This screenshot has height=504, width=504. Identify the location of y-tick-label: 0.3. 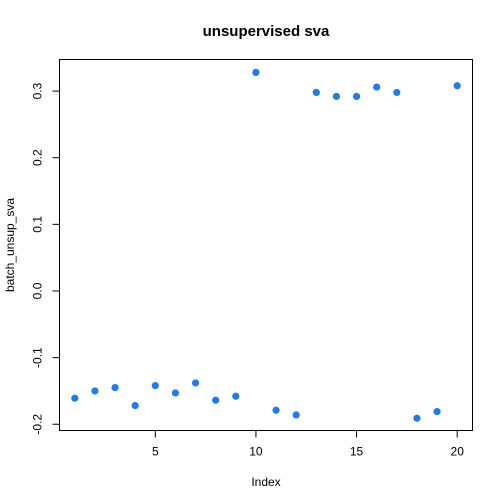
(38, 90).